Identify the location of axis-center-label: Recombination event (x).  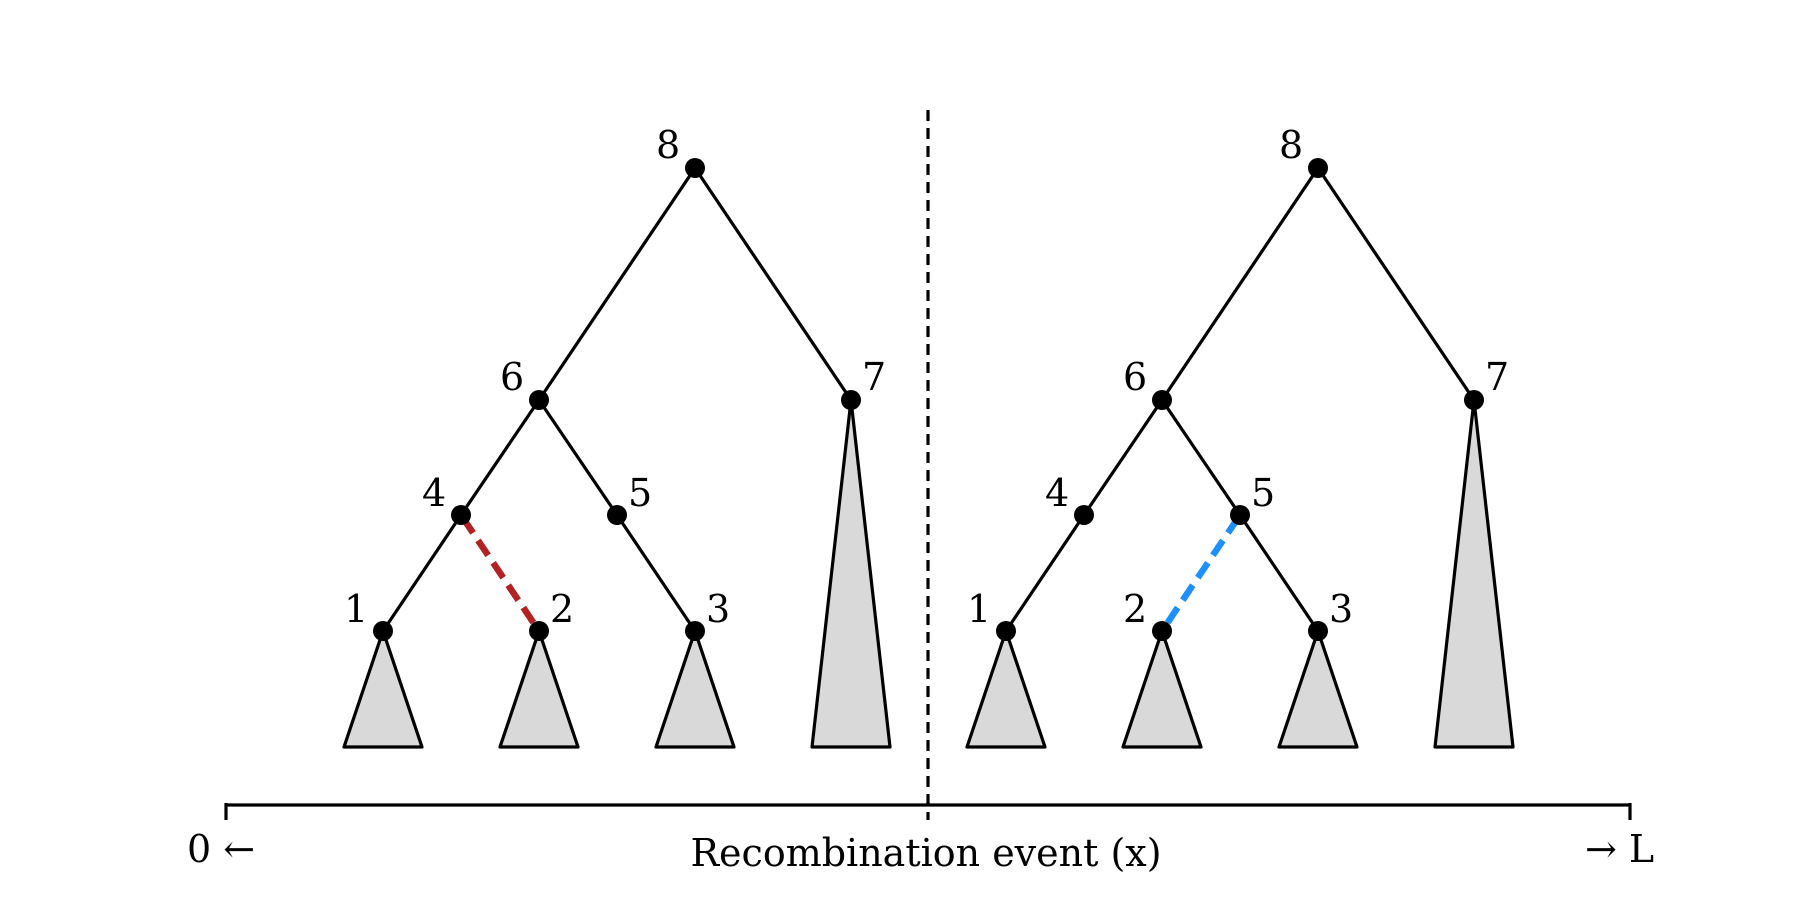
(925, 853).